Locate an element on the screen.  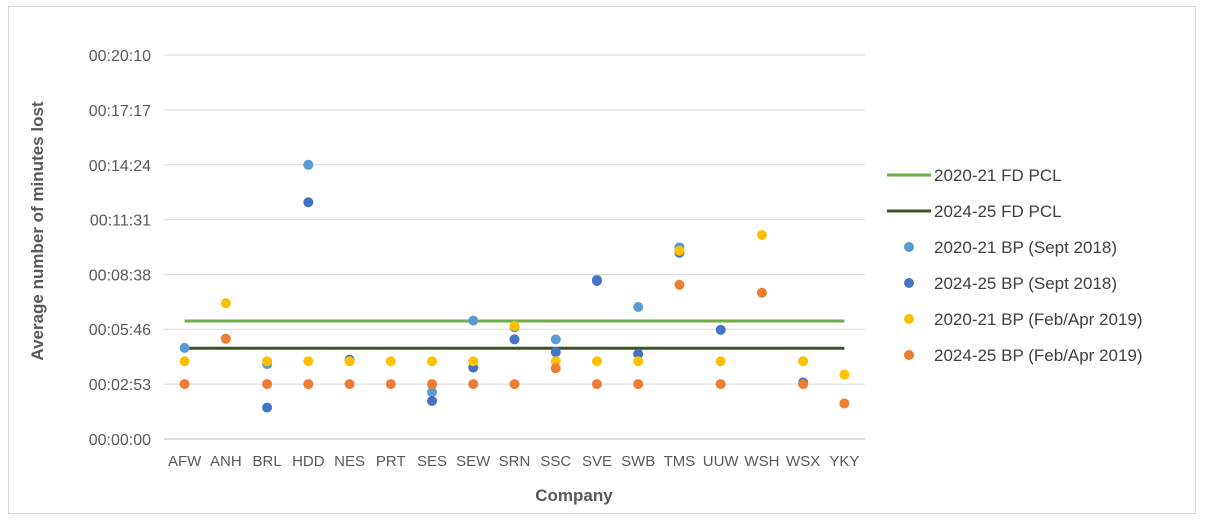
y-tick-label: 00:14:24 is located at coordinates (120, 166).